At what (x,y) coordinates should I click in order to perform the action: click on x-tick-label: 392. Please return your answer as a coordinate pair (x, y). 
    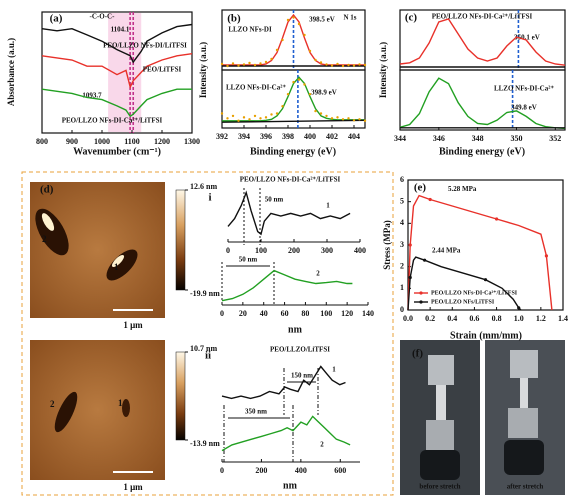
    Looking at the image, I should click on (222, 136).